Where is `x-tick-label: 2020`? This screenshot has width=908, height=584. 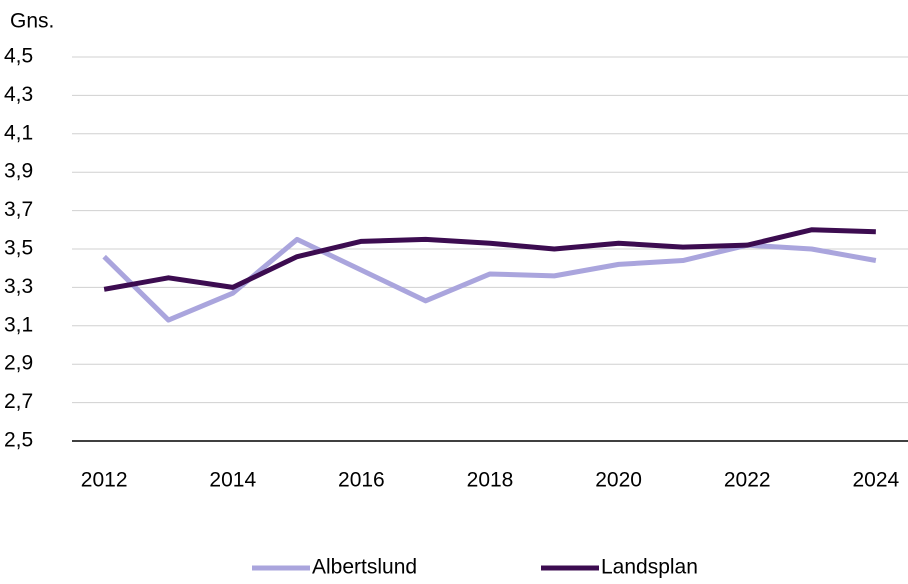
x-tick-label: 2020 is located at coordinates (618, 480).